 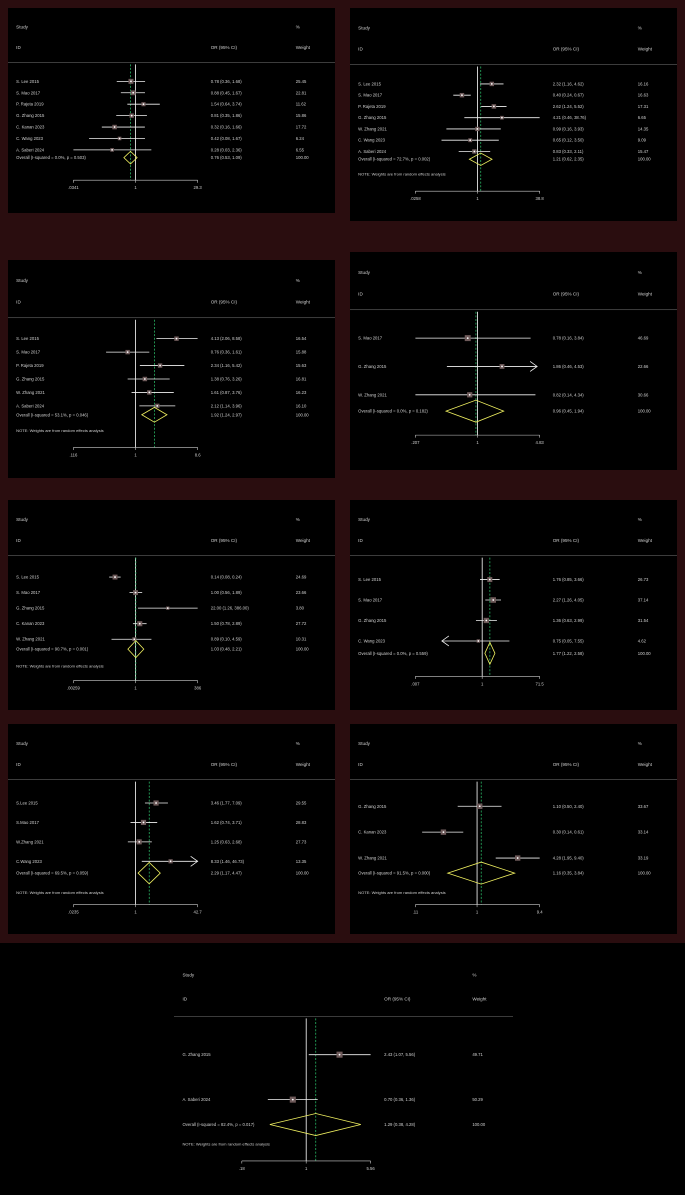 I want to click on overall-label: Overall (I-squared = 0.0%, p = 0.182), so click(x=393, y=411).